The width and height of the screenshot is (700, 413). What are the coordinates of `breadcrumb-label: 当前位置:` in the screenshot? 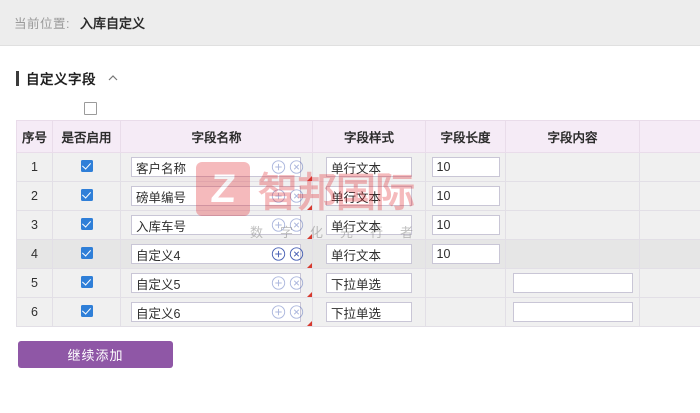 It's located at (42, 24).